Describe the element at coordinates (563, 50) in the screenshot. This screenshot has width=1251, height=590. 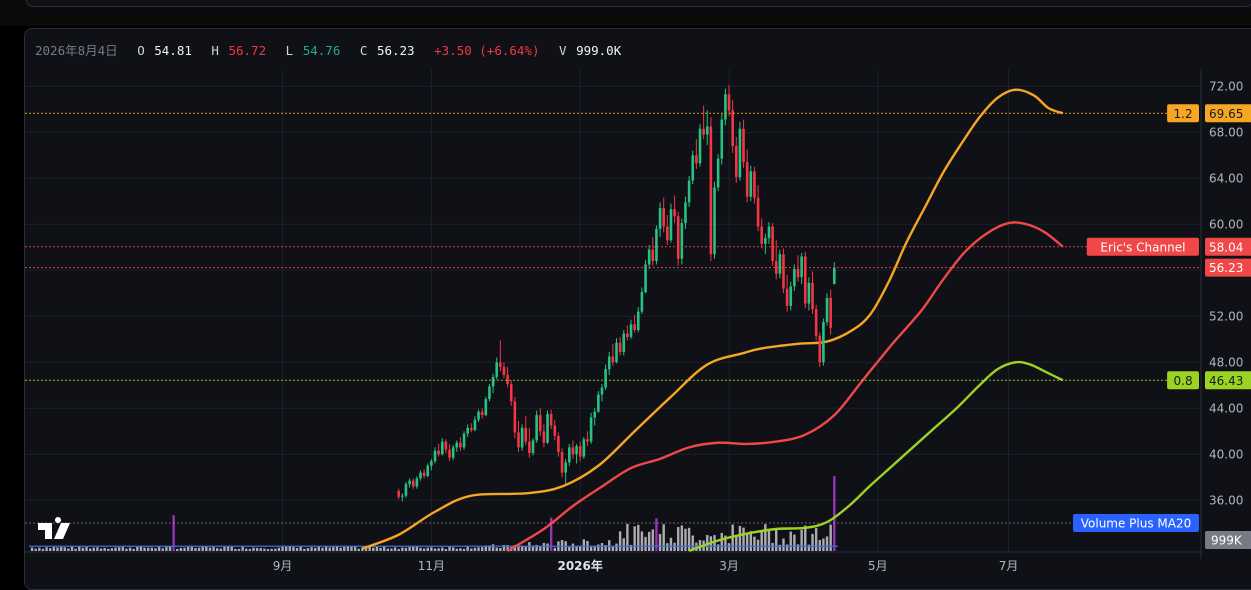
I see `legend-volume-label: V` at that location.